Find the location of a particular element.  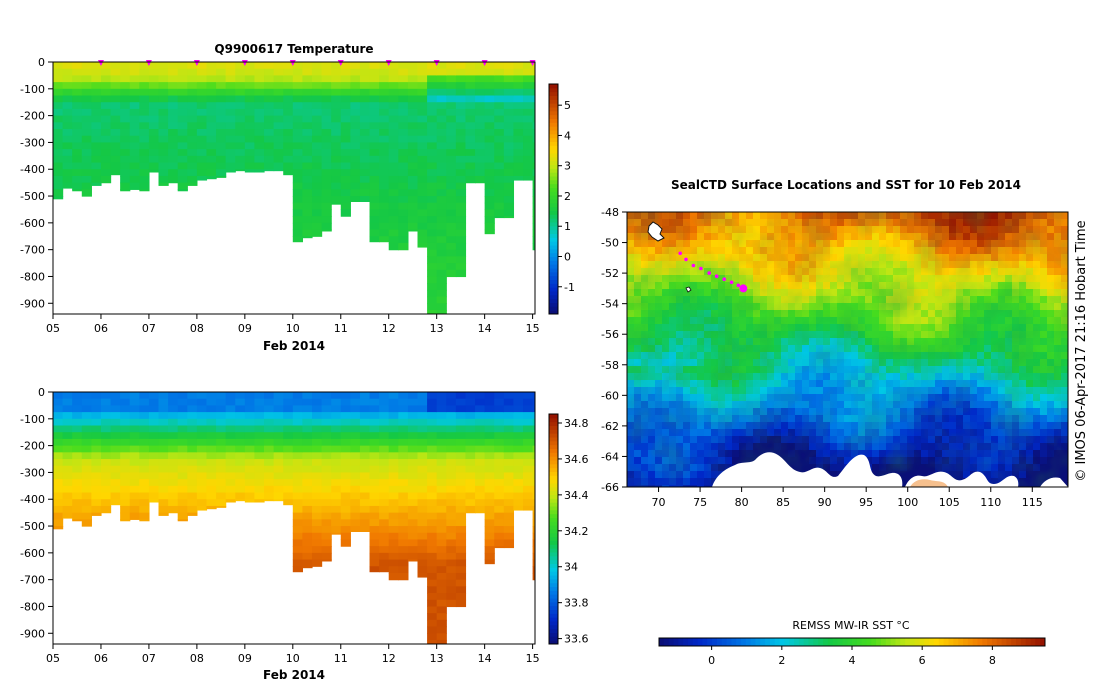

y-tick-label: -800 is located at coordinates (32, 276).